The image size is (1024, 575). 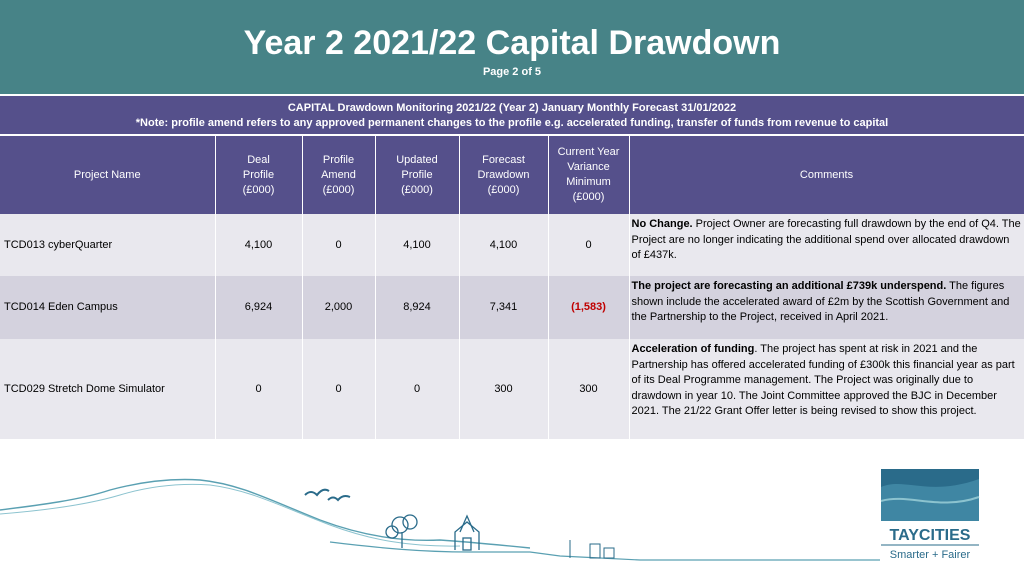 What do you see at coordinates (588, 167) in the screenshot?
I see `col-variance-line: Variance` at bounding box center [588, 167].